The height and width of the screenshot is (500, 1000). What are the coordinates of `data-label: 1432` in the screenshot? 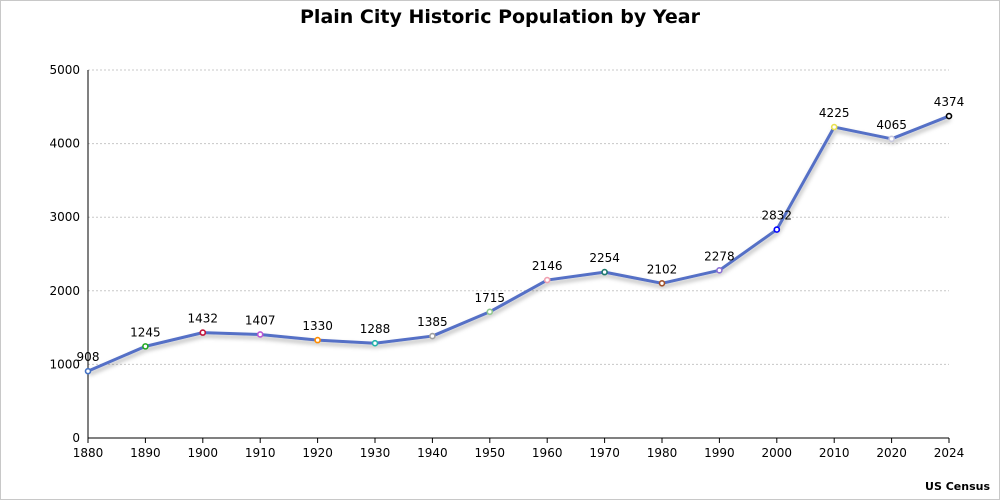 It's located at (203, 319).